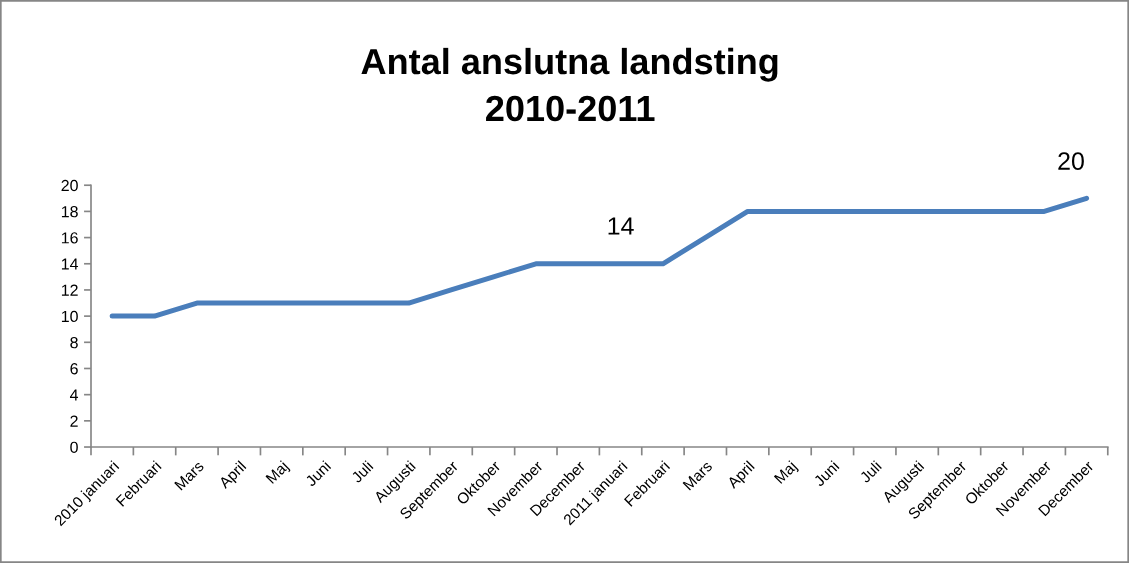 The width and height of the screenshot is (1129, 563). Describe the element at coordinates (69, 290) in the screenshot. I see `y-tick-label: 12` at that location.